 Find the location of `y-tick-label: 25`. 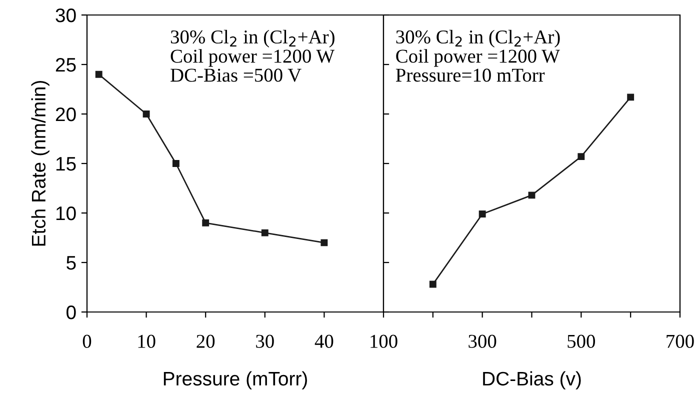

y-tick-label: 25 is located at coordinates (66, 65).